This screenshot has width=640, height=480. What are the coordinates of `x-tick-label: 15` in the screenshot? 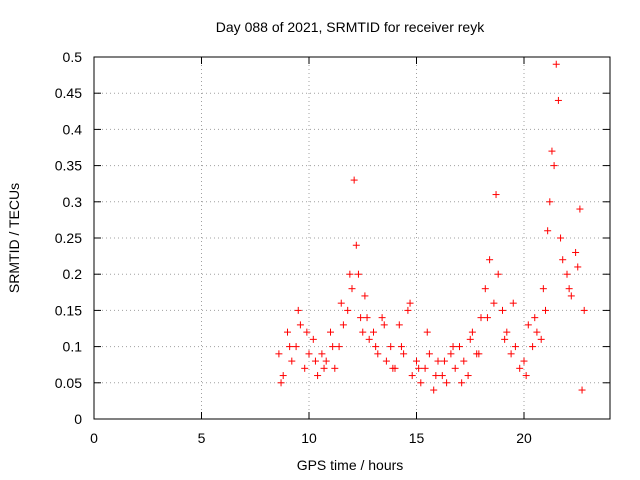 It's located at (417, 438).